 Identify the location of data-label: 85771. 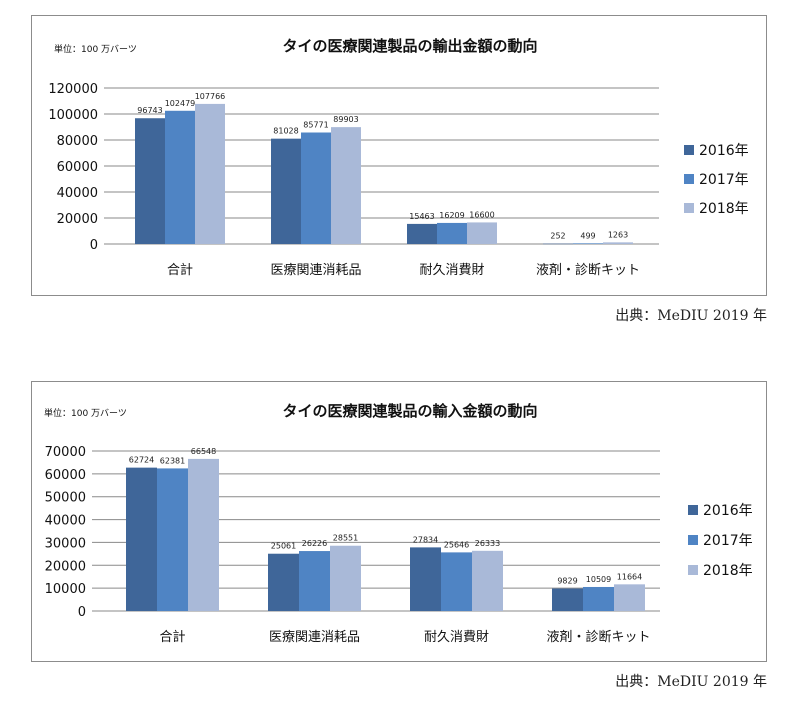
(315, 124).